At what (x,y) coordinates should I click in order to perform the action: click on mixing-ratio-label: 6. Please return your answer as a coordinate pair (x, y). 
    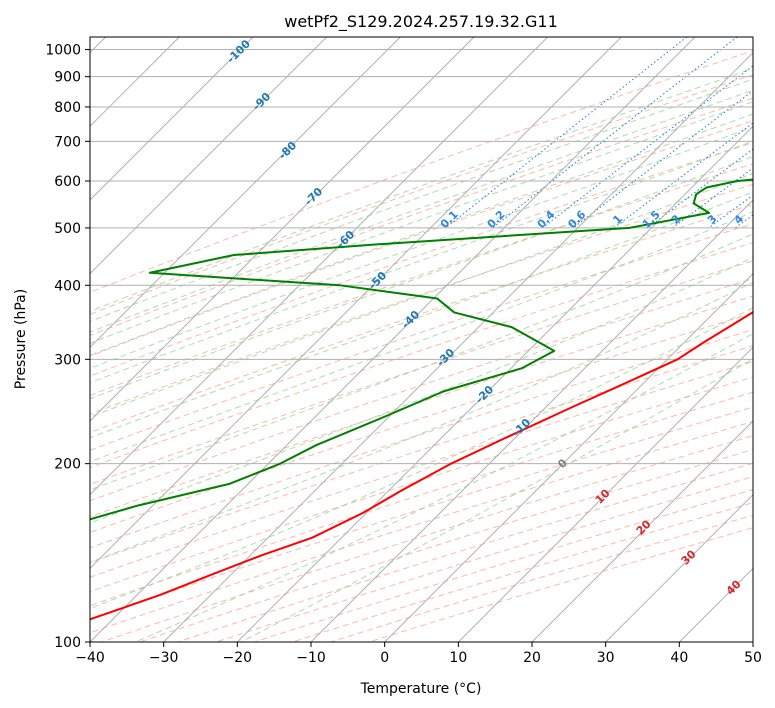
    Looking at the image, I should click on (772, 219).